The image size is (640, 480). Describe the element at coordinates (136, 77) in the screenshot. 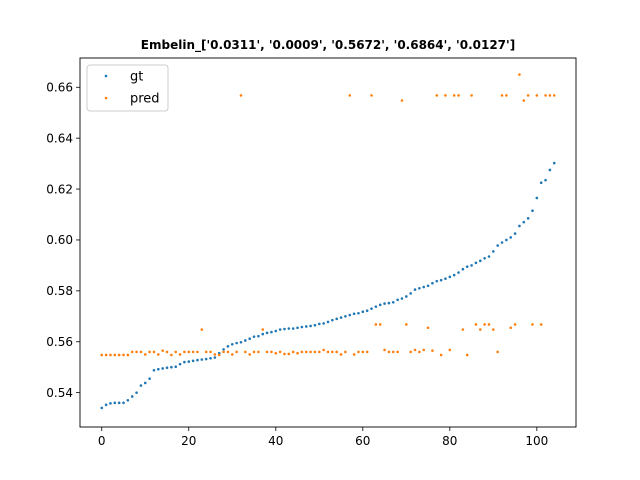

I see `legend-label-gt: gt` at that location.